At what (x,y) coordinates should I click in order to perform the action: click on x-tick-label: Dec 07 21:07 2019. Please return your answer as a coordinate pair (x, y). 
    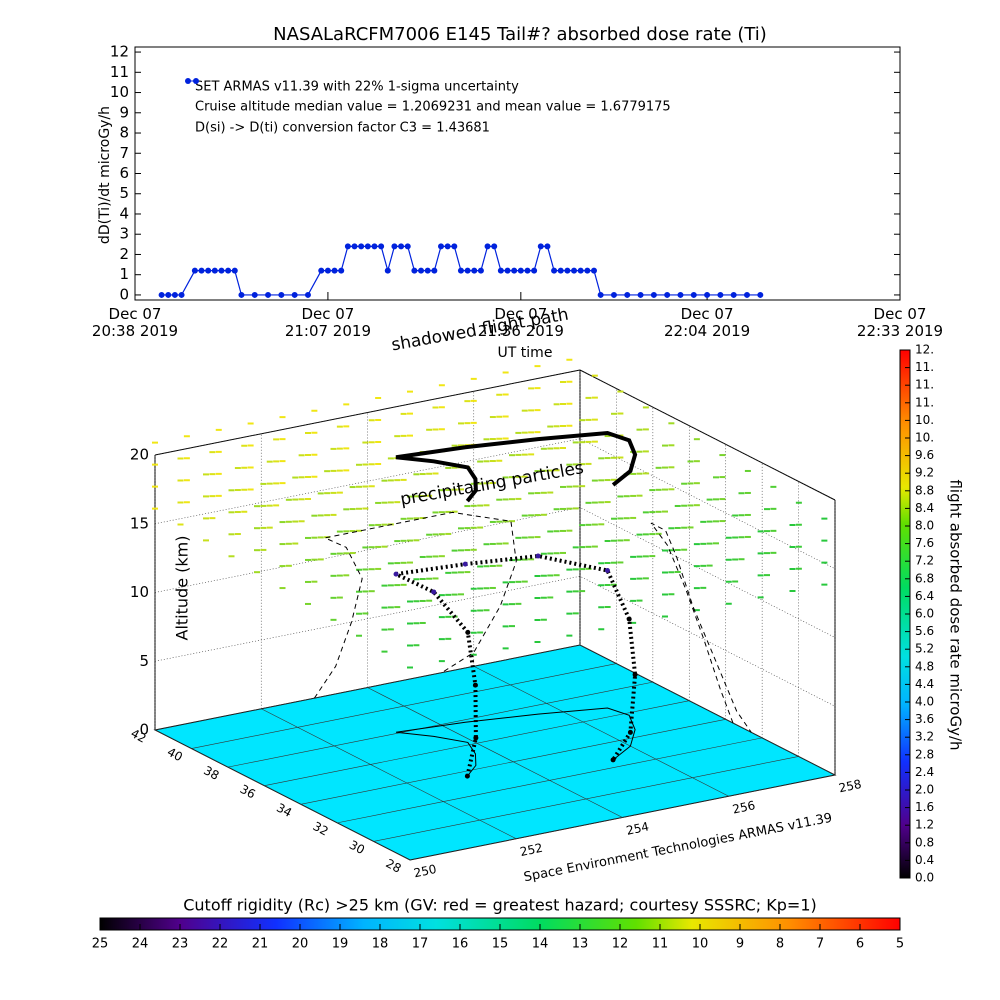
    Looking at the image, I should click on (327, 322).